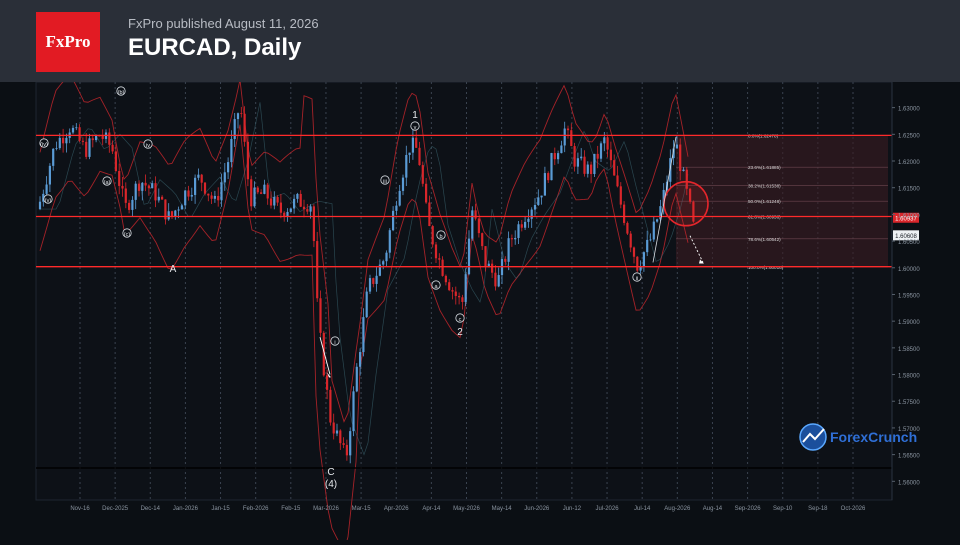  What do you see at coordinates (764, 186) in the screenshot?
I see `fib-level-label: 38.2%(1.61538)` at bounding box center [764, 186].